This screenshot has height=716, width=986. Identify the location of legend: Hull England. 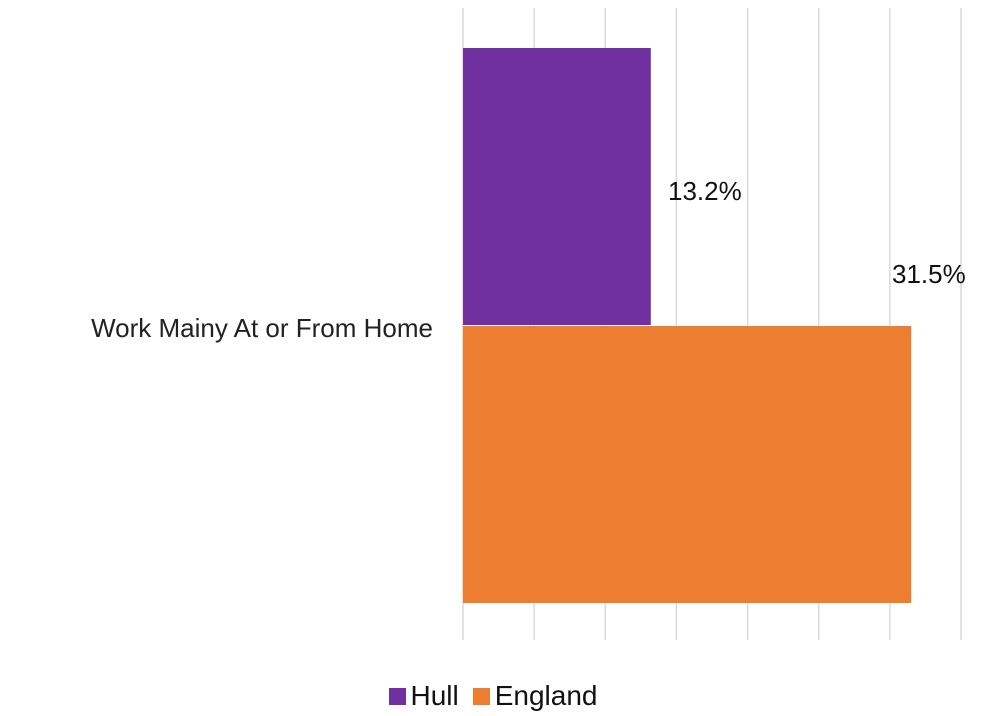
(493, 696).